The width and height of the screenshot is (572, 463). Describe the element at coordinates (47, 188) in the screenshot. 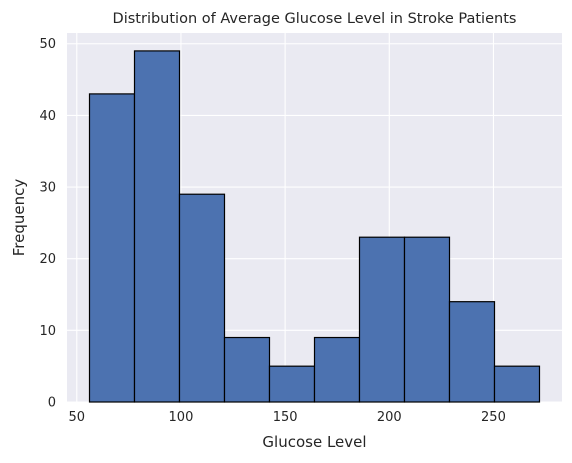

I see `y-tick-label: 30` at that location.